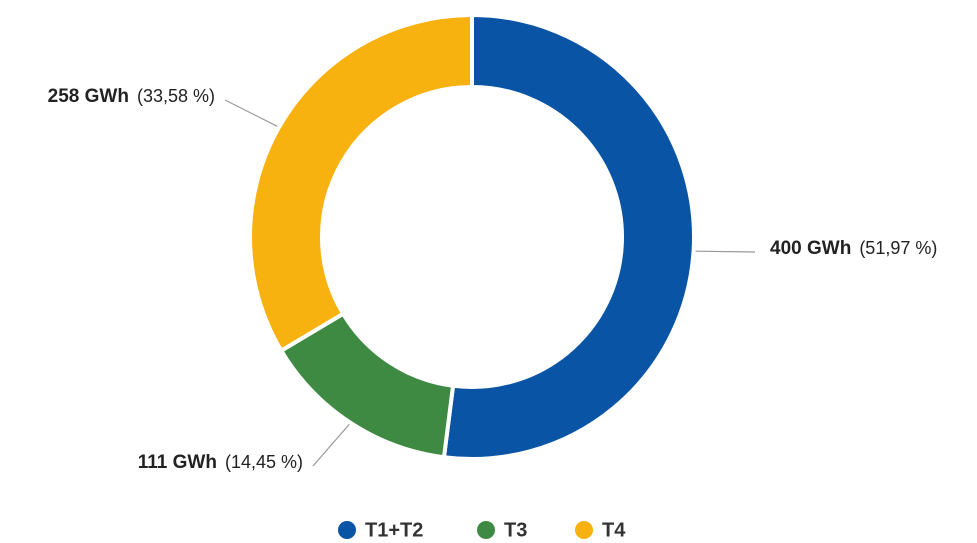 This screenshot has width=977, height=543. Describe the element at coordinates (264, 462) in the screenshot. I see `percent-label: (14,45 %)` at that location.